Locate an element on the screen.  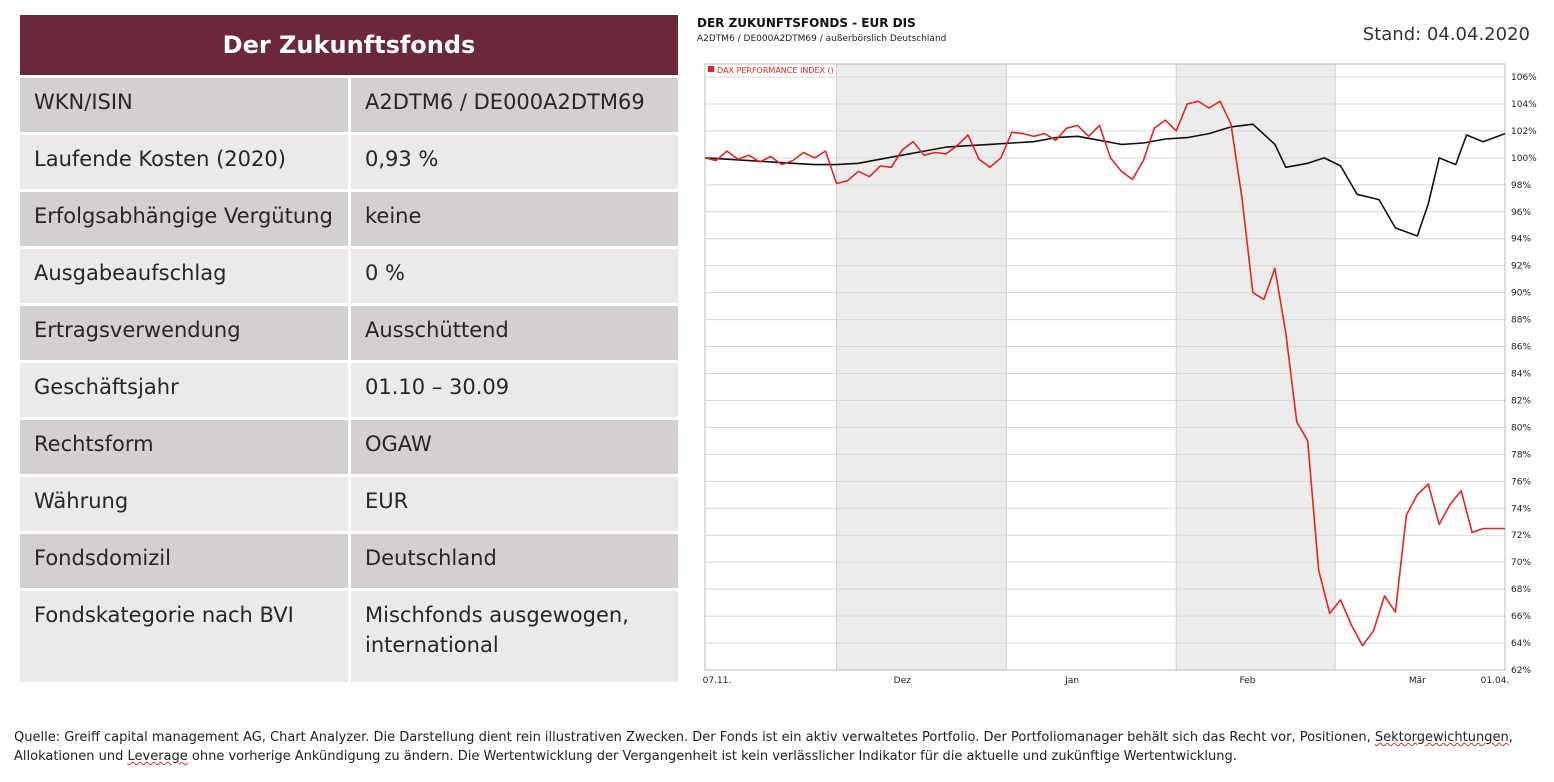
row-value: Deutschland is located at coordinates (514, 561).